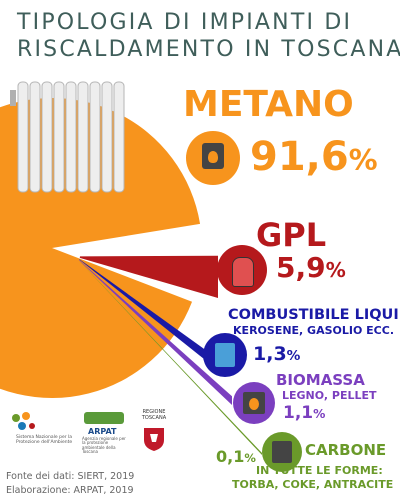 The width and height of the screenshot is (400, 499). Describe the element at coordinates (268, 104) in the screenshot. I see `label-metano: METANO` at that location.